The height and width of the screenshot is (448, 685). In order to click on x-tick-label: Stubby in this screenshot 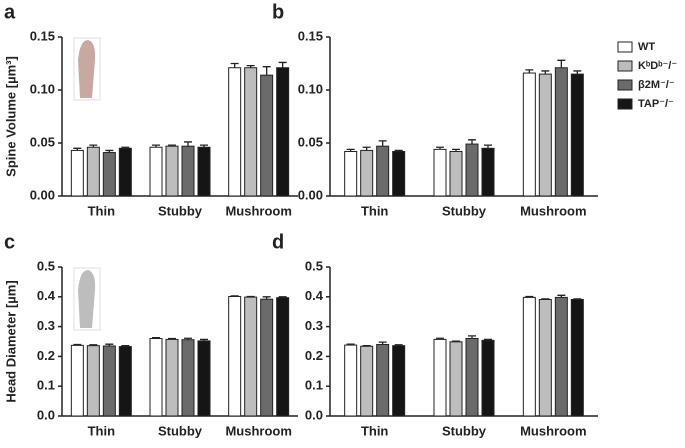, I will do `click(464, 210)`.